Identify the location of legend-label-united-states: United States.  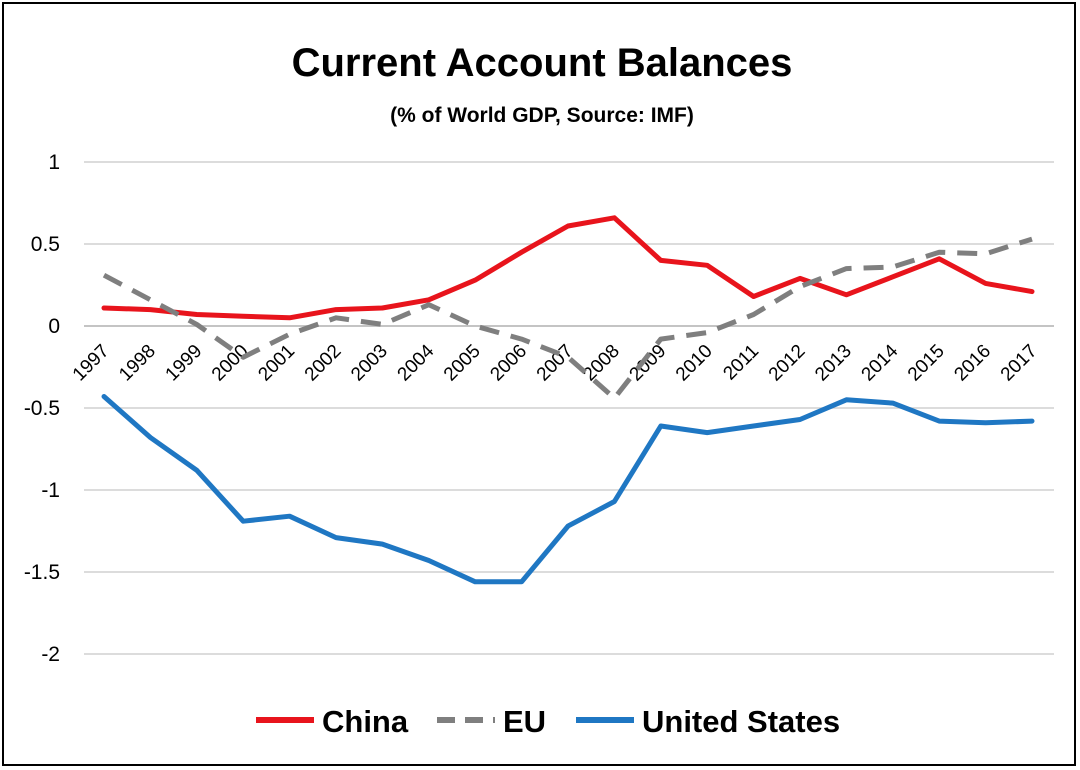
(741, 721).